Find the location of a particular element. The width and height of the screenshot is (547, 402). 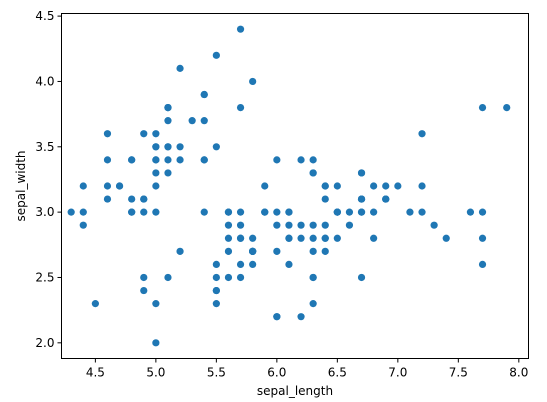

y-axis-ticks: 2.0 2.5 3.0 3.5 4.0 4.5 is located at coordinates (48, 179).